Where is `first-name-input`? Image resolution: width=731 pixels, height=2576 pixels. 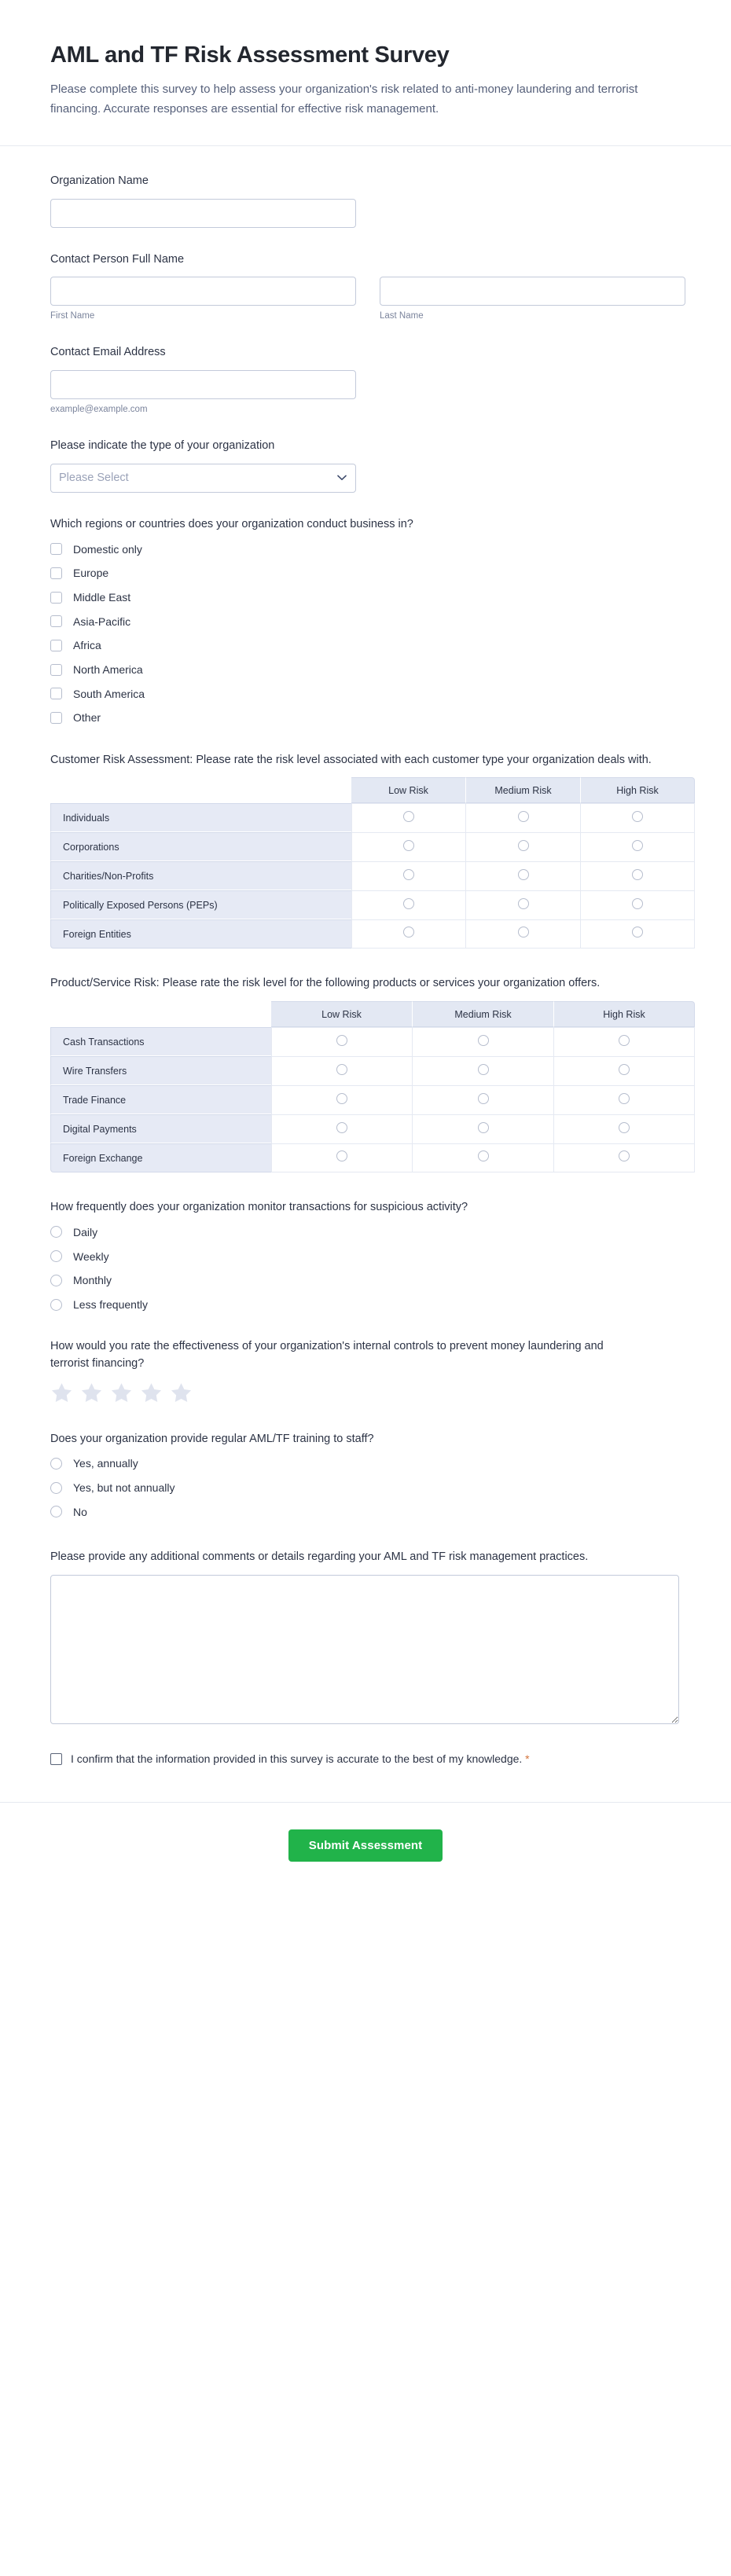 first-name-input is located at coordinates (203, 291).